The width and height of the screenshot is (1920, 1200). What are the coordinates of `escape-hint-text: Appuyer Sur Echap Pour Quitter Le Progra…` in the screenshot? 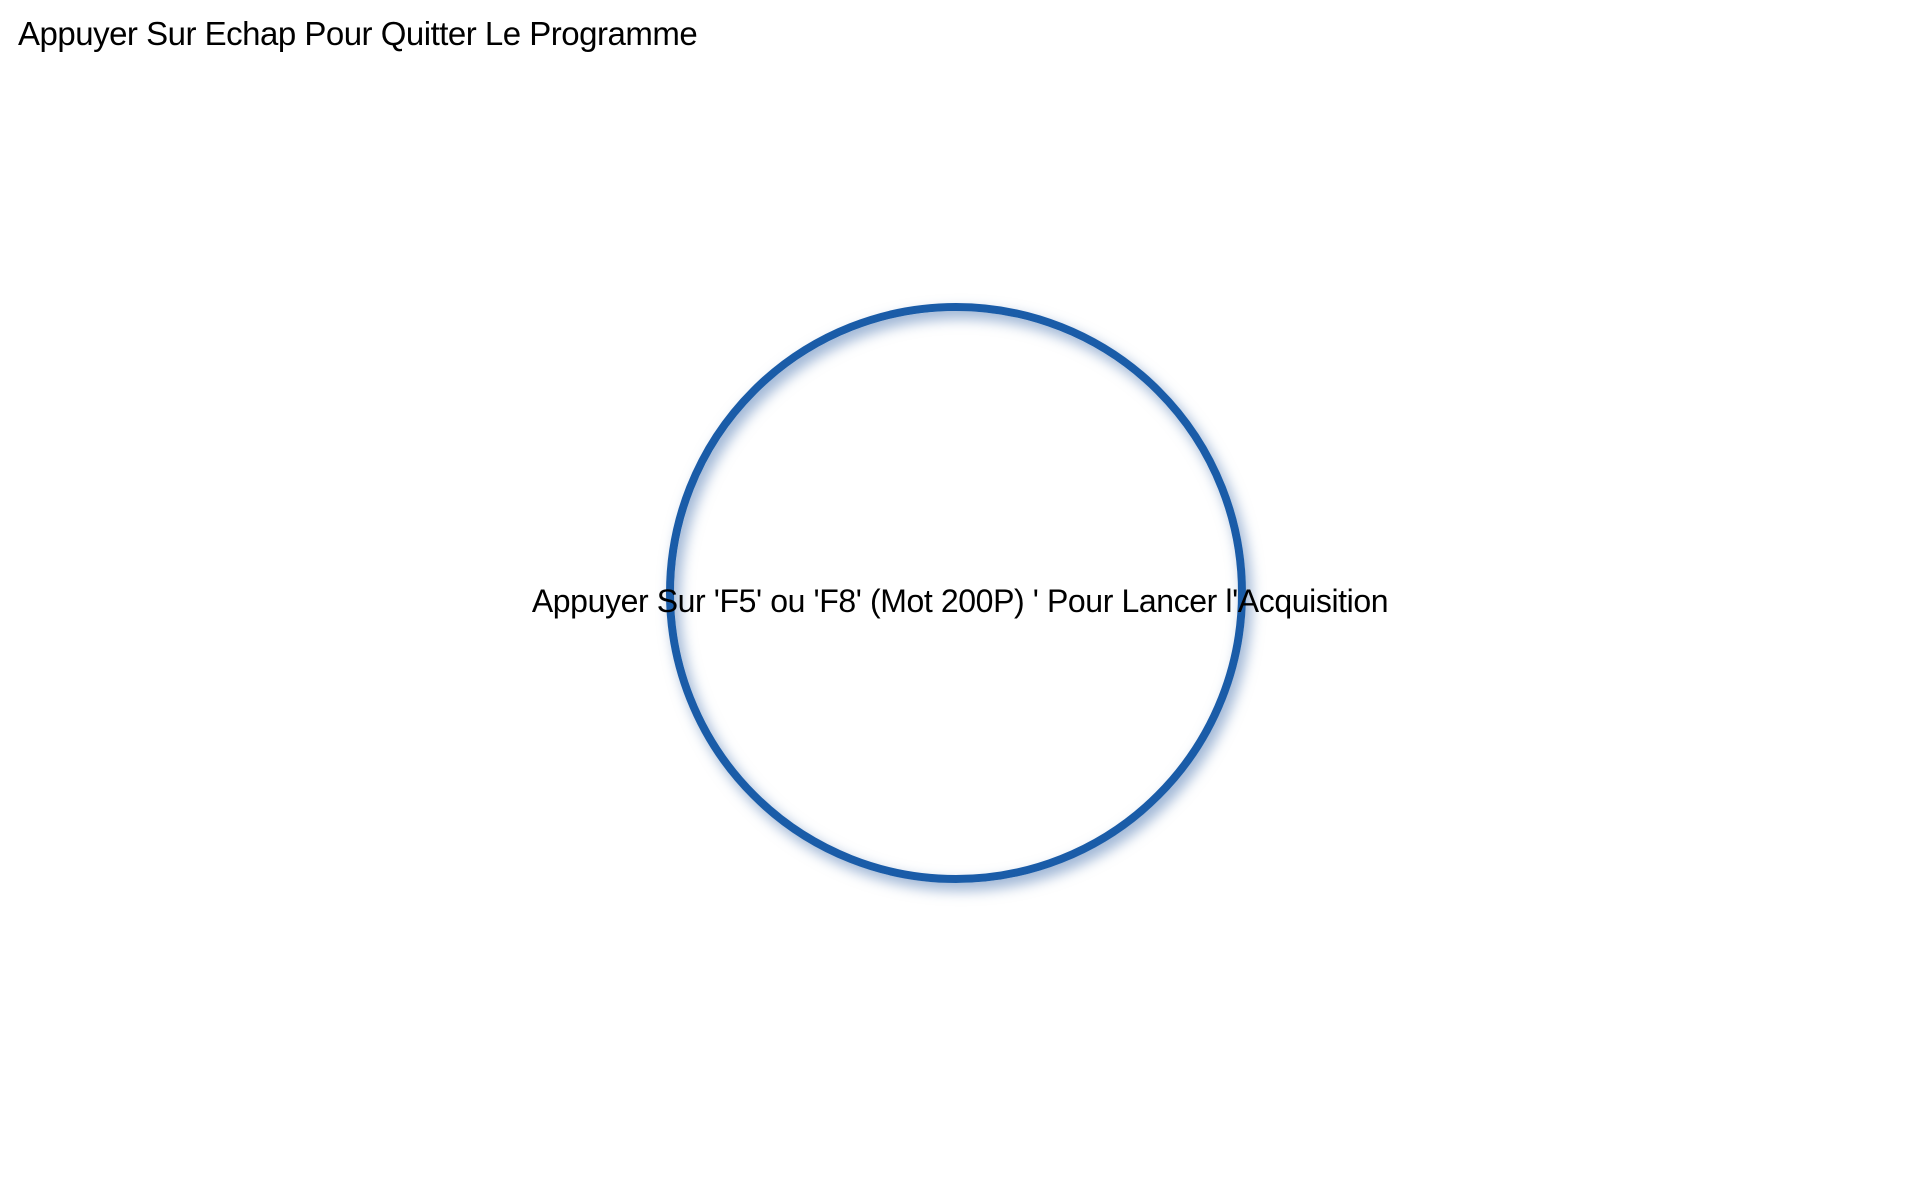 It's located at (358, 33).